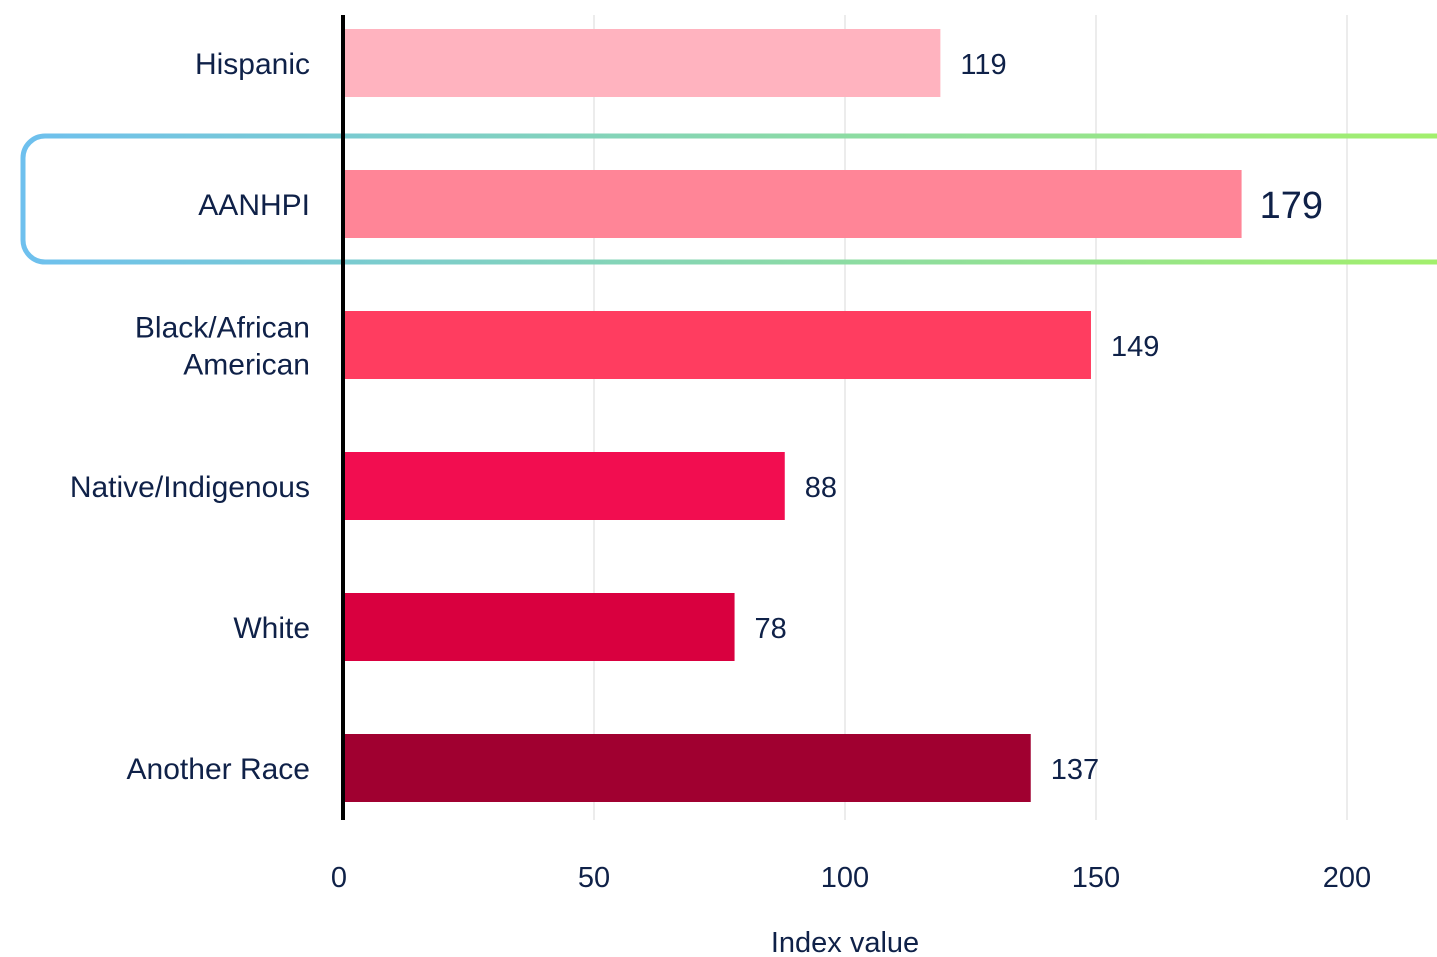 This screenshot has width=1437, height=957. Describe the element at coordinates (821, 488) in the screenshot. I see `value-label-native-indigenous: 88` at that location.